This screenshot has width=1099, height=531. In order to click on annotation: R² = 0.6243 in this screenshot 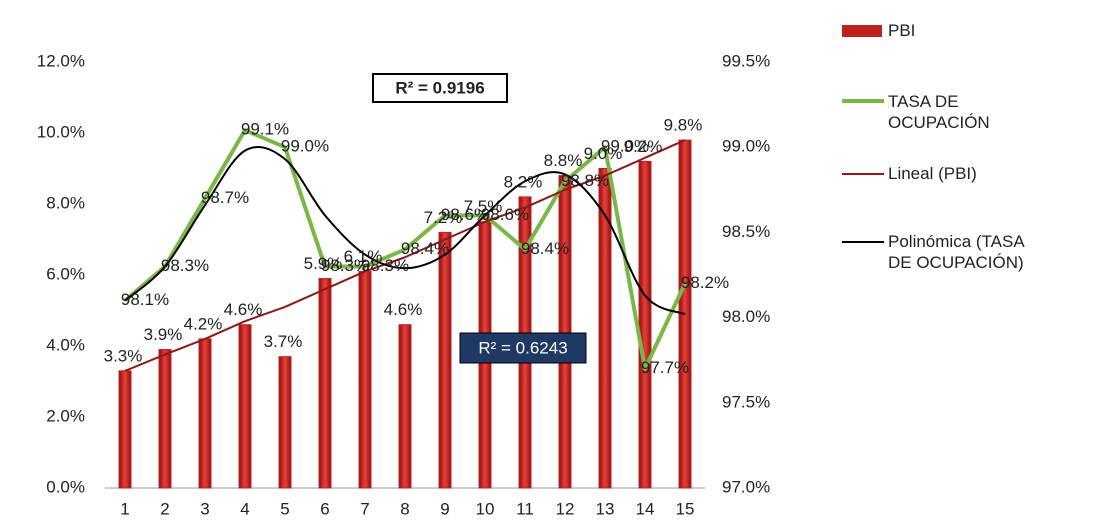, I will do `click(522, 347)`.